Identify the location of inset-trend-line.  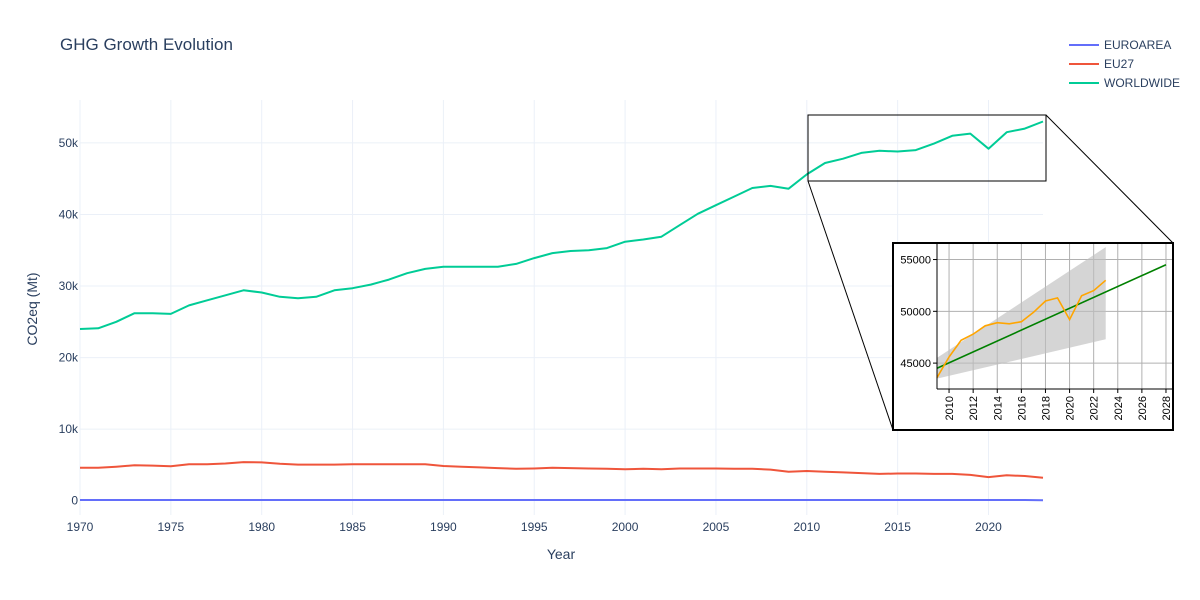
(1051, 316).